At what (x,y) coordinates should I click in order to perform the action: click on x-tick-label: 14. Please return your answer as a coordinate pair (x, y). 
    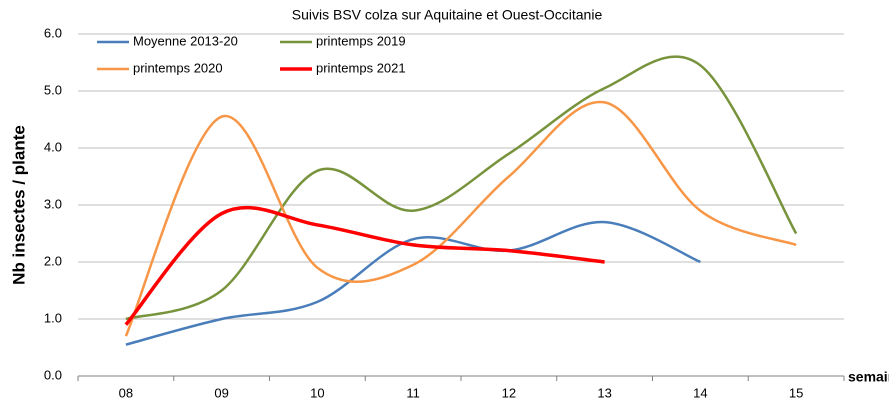
    Looking at the image, I should click on (700, 392).